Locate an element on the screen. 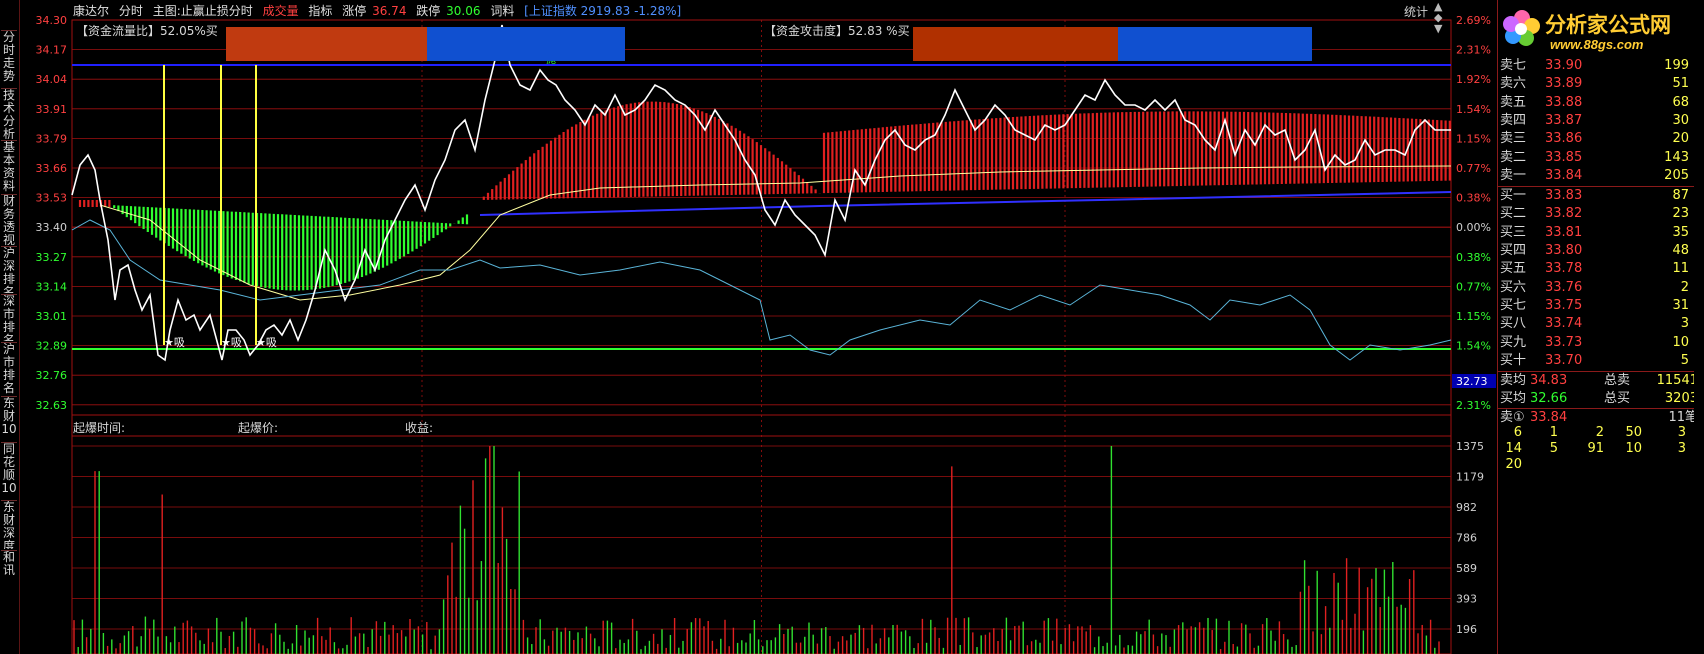 This screenshot has height=654, width=1704. menu-volume: 成交量 is located at coordinates (280, 11).